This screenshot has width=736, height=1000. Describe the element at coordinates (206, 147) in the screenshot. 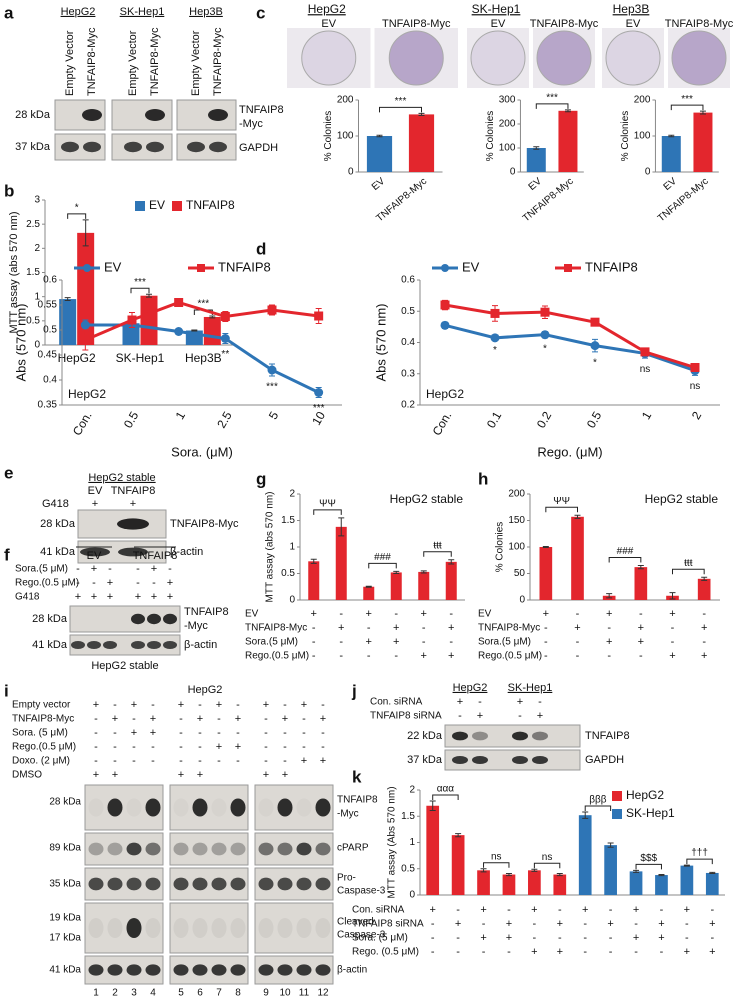

I see `blot` at that location.